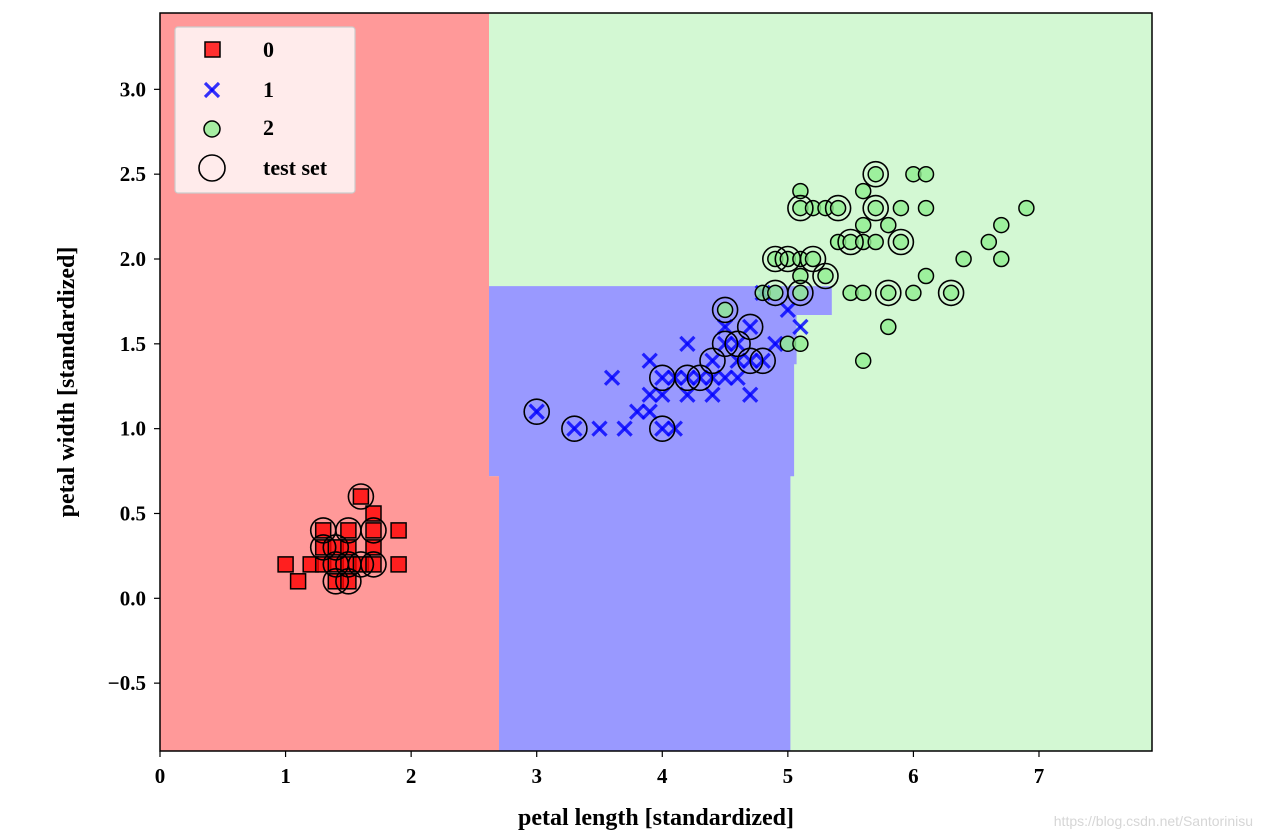 The image size is (1261, 833). I want to click on y-tick-label: 0.5, so click(133, 513).